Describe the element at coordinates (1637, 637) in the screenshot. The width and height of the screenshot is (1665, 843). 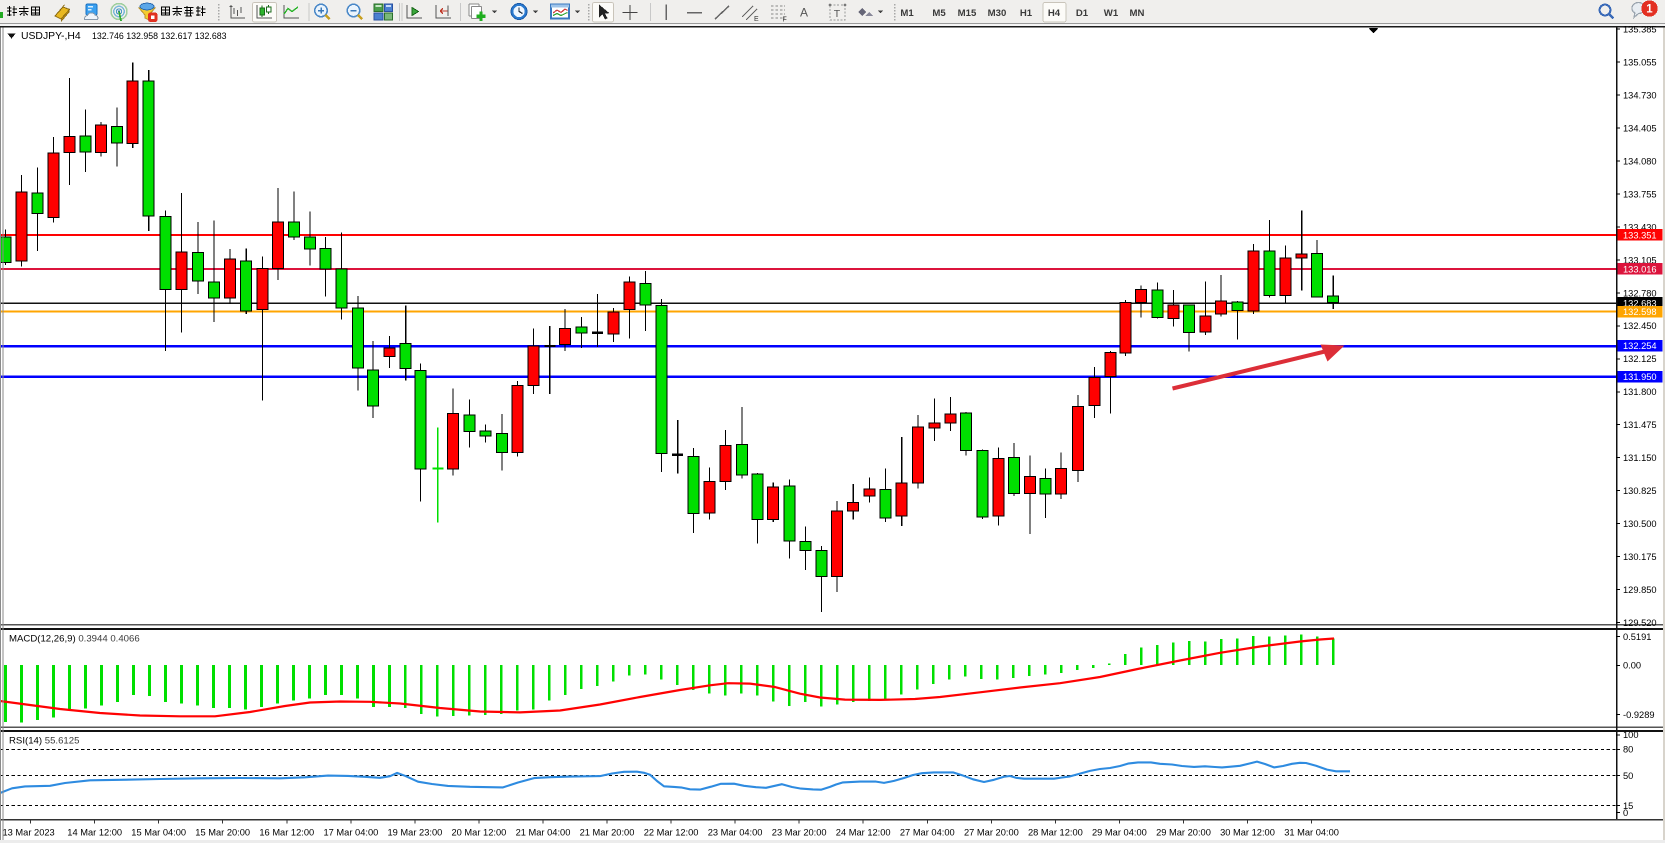
I see `svg-text: 0.5191` at that location.